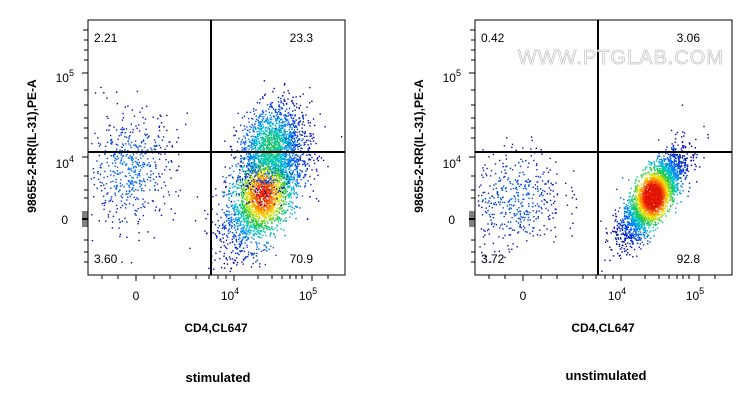 This screenshot has width=753, height=420. Describe the element at coordinates (106, 259) in the screenshot. I see `quadrant-ll-percent: 3.60` at that location.